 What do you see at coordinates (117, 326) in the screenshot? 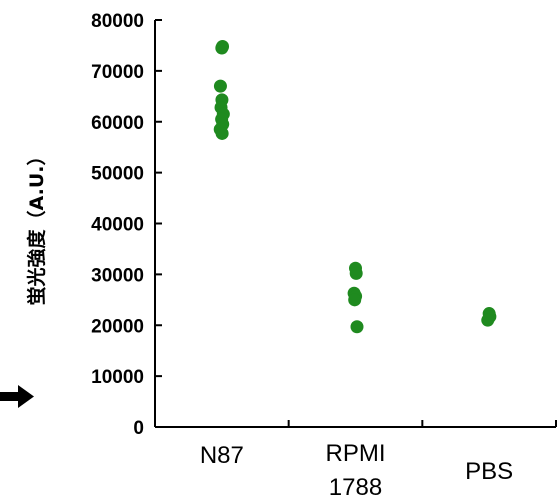
I see `y-tick-label: 20000` at bounding box center [117, 326].